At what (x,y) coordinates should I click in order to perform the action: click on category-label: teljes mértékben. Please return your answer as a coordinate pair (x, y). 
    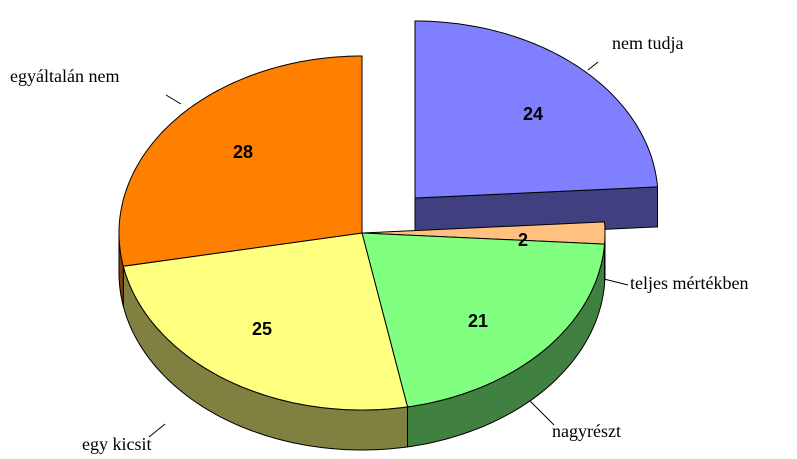
    Looking at the image, I should click on (689, 283).